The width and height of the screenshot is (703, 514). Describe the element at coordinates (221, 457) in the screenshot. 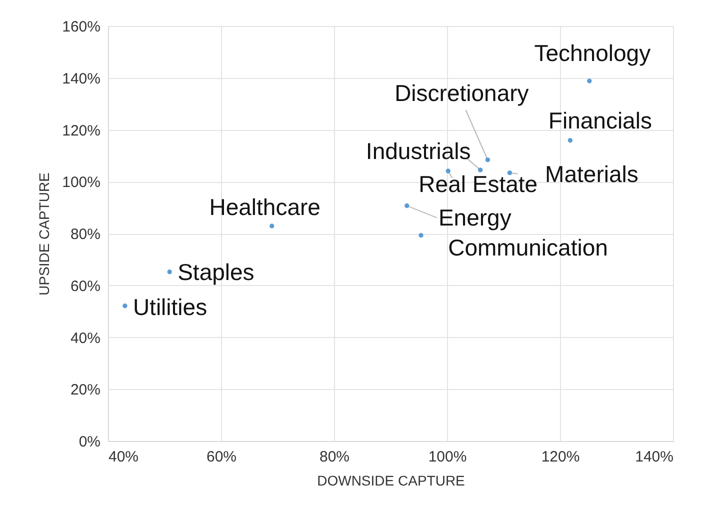

I see `x-tick-label: 60%` at that location.